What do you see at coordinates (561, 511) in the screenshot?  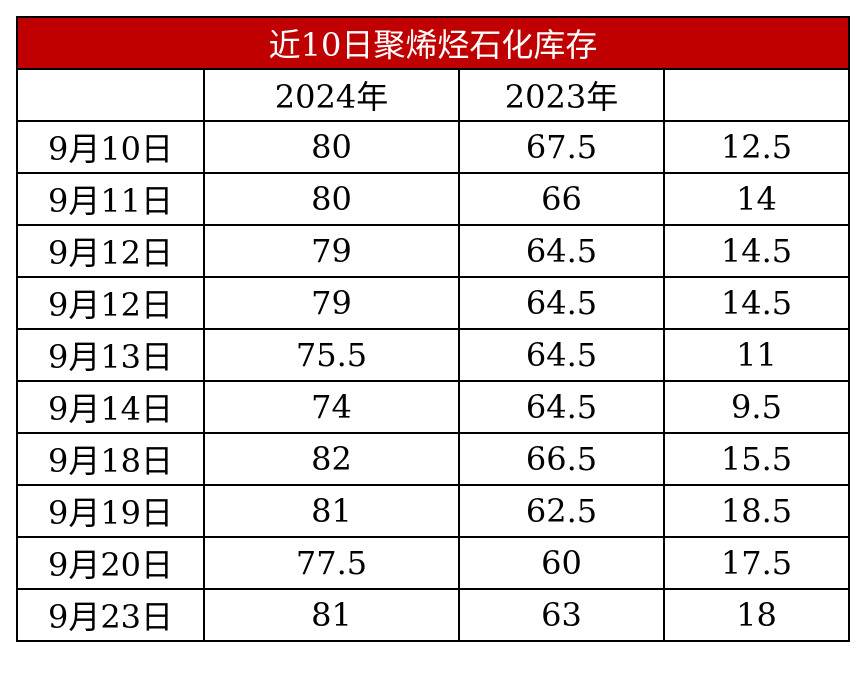 I see `value-cell: 62.5` at bounding box center [561, 511].